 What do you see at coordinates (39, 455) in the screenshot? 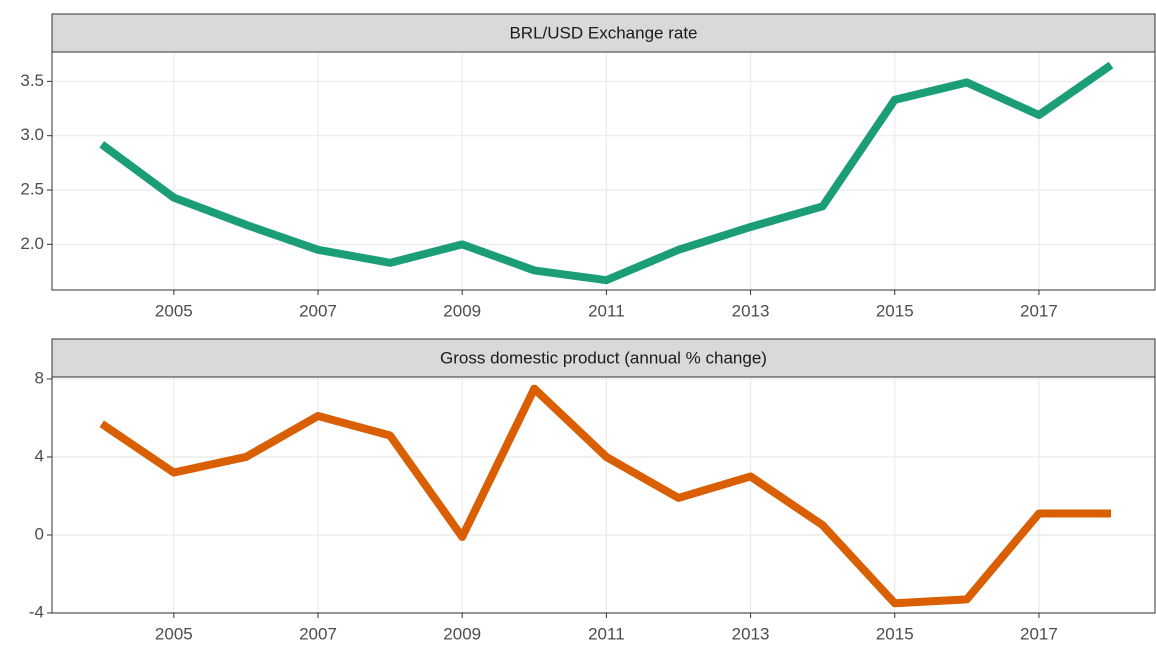
I see `y-tick-label: 4` at bounding box center [39, 455].